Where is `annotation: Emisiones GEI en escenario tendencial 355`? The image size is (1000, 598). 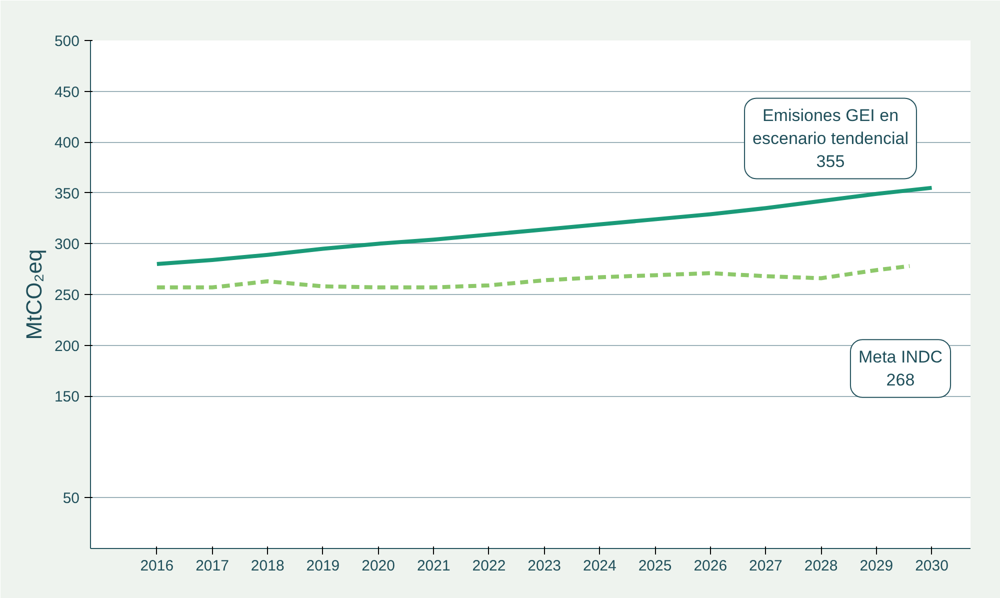
annotation: Emisiones GEI en escenario tendencial 355 is located at coordinates (830, 138).